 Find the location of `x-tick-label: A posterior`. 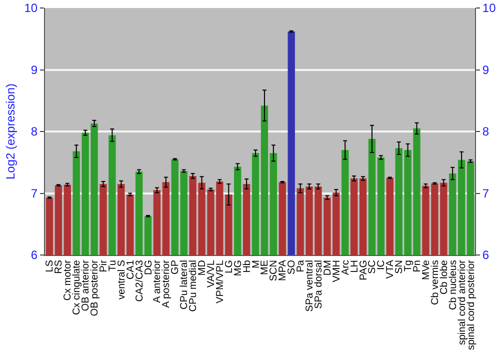

x-tick-label: A posterior is located at coordinates (166, 283).